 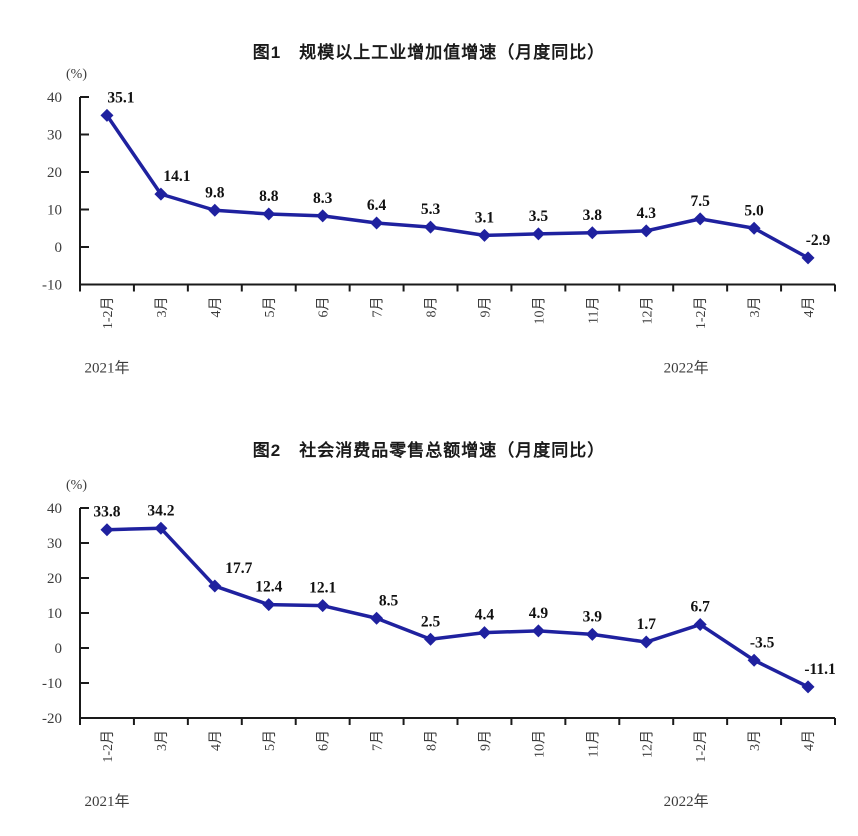 I want to click on svg-text: 4.9, so click(x=539, y=613).